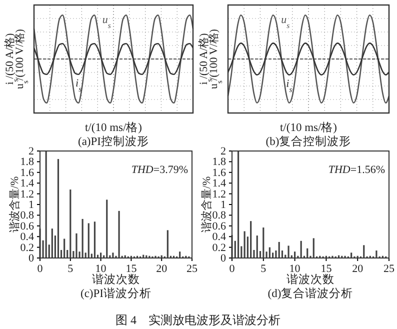 The image size is (397, 329). I want to click on caption: 图 4 实测放电波形及谐波分析, so click(198, 320).